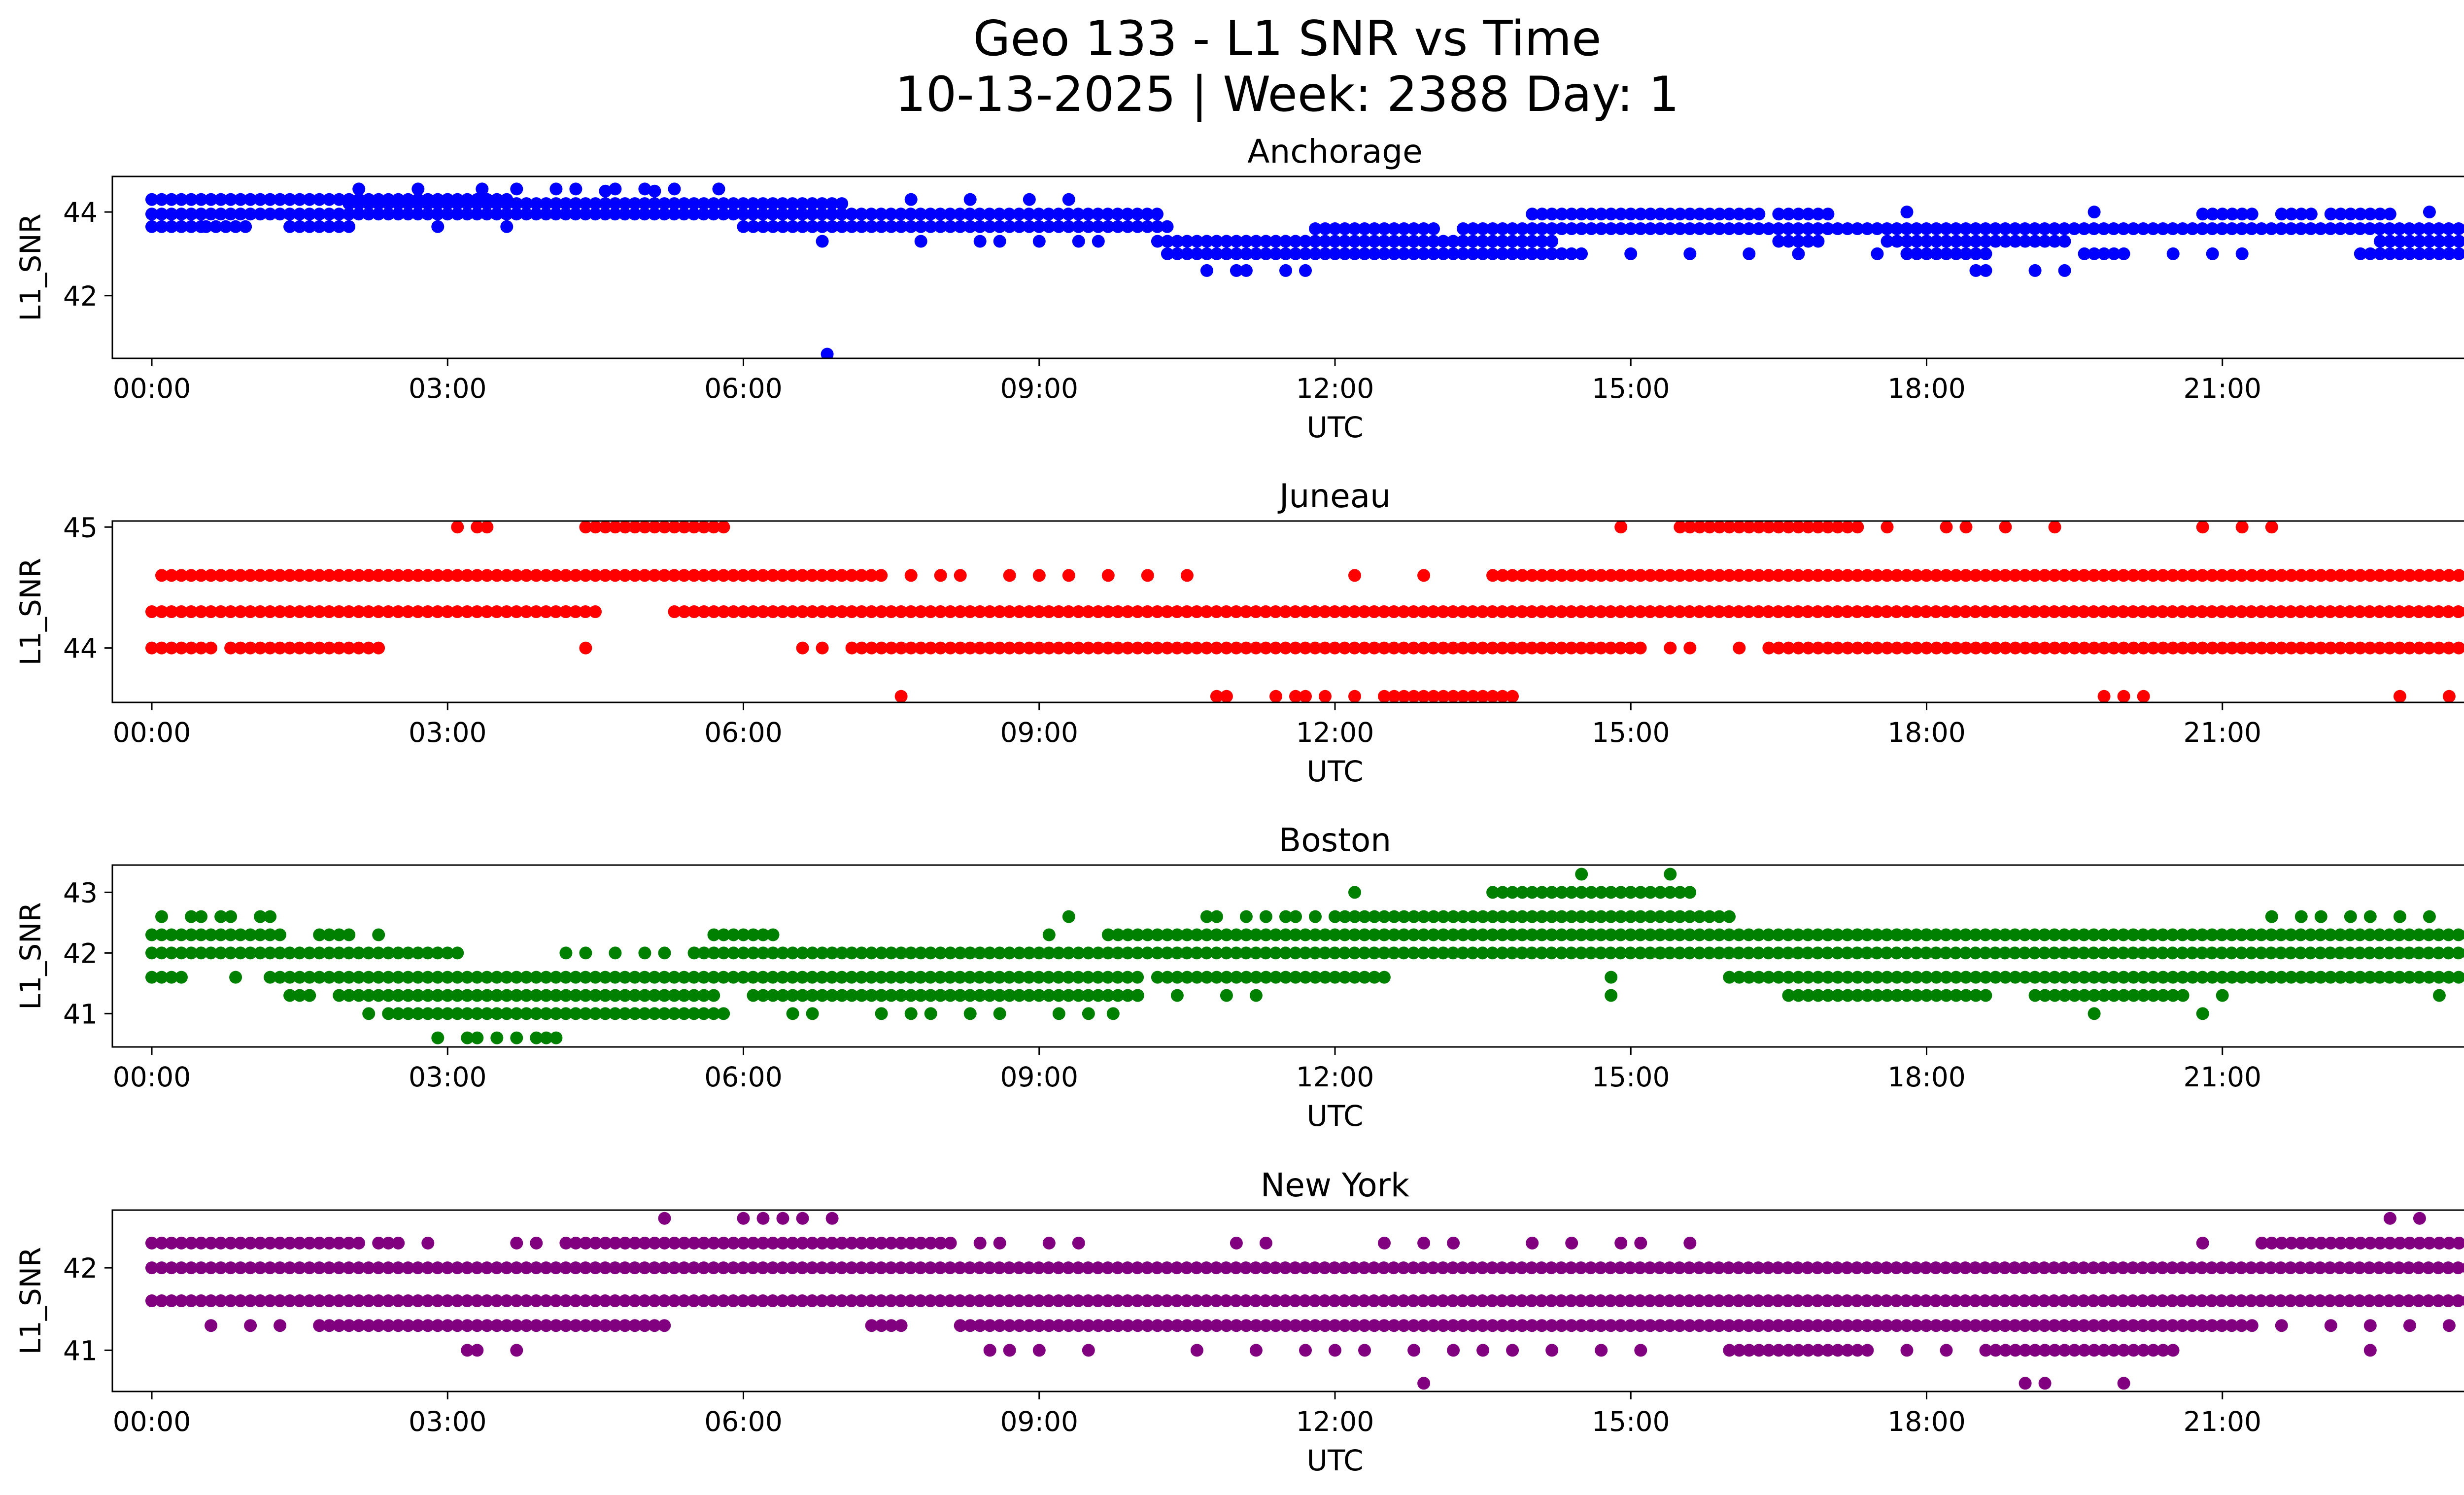  What do you see at coordinates (30, 956) in the screenshot?
I see `y-axis-label: L1_SNR` at bounding box center [30, 956].